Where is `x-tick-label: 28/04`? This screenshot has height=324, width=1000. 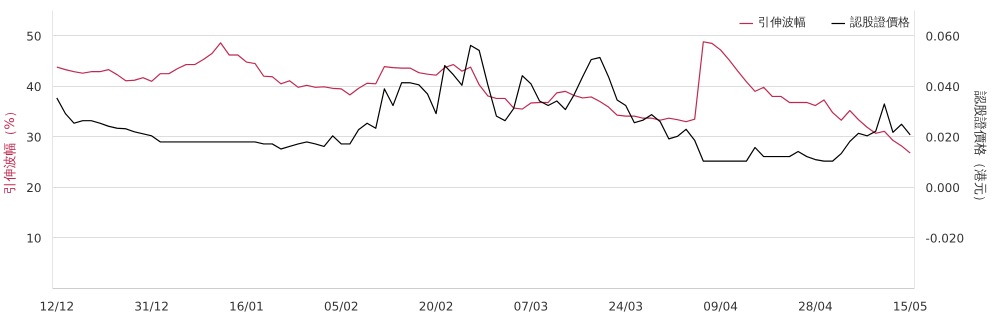 x-tick-label: 28/04 is located at coordinates (815, 307).